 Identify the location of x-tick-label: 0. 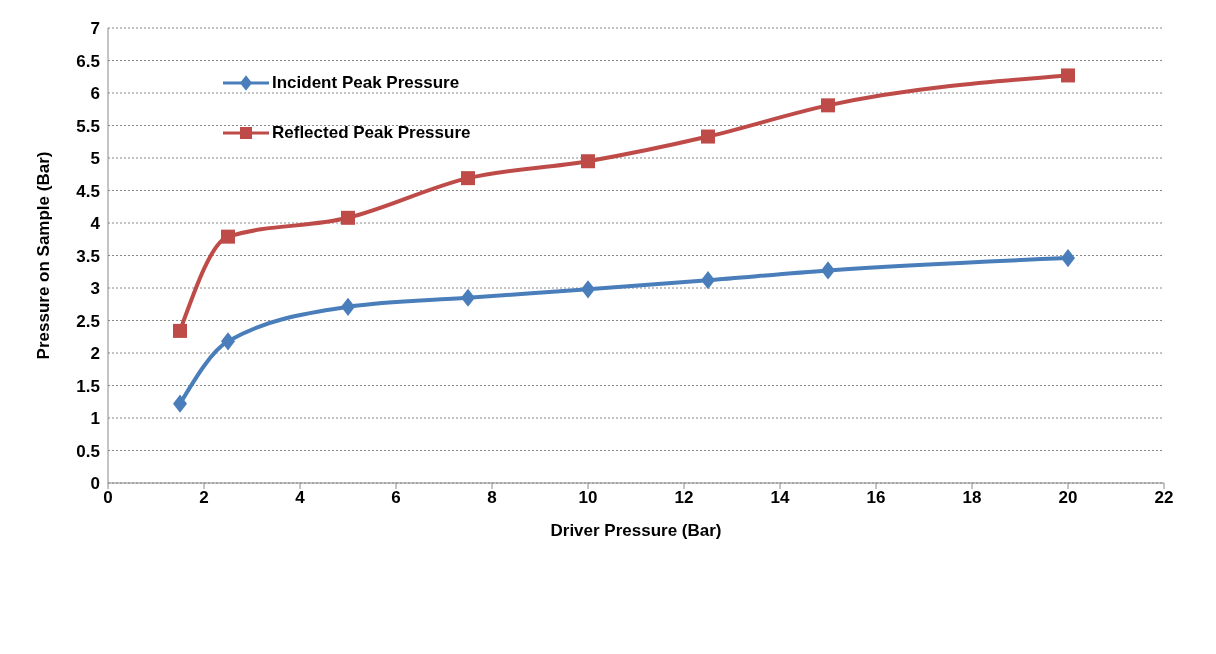
(108, 498).